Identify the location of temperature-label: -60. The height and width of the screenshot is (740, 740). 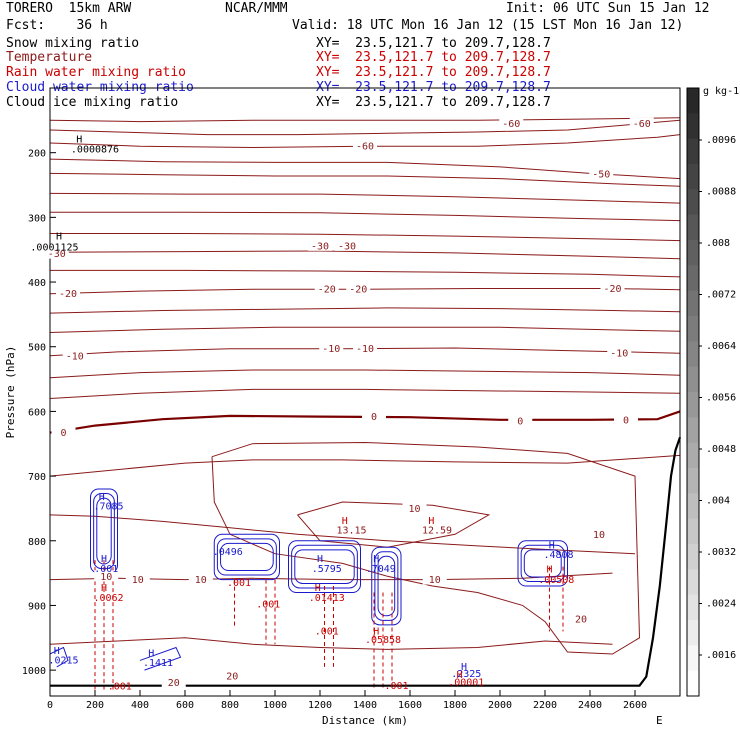
(642, 124).